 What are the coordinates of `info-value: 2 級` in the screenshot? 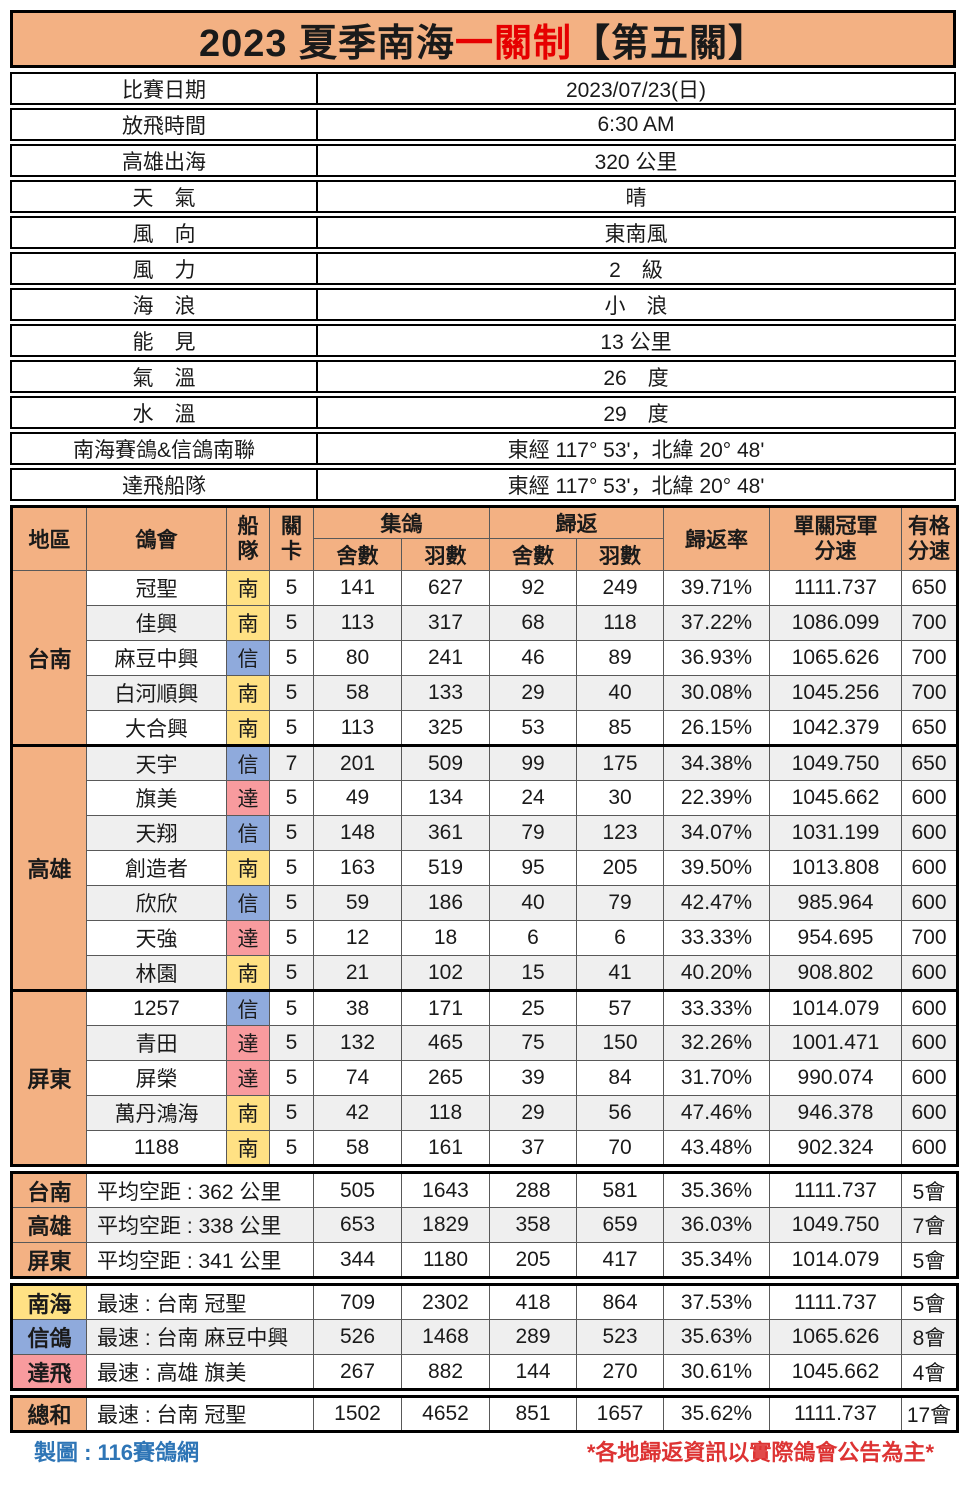 It's located at (636, 270).